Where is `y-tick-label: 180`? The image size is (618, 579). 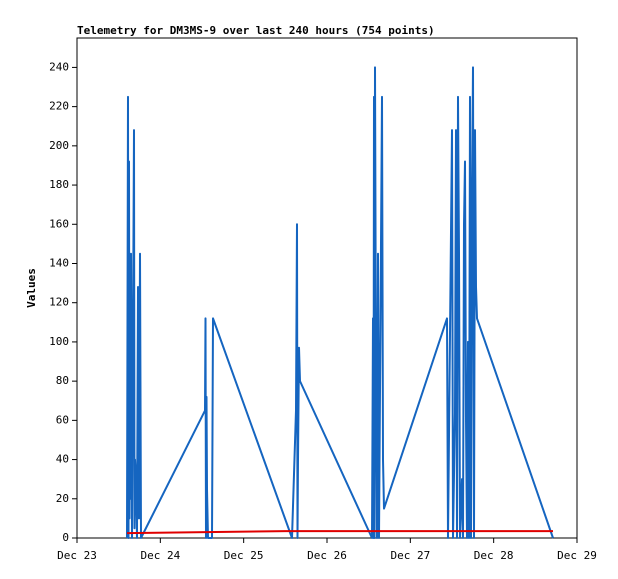 y-tick-label: 180 is located at coordinates (59, 184).